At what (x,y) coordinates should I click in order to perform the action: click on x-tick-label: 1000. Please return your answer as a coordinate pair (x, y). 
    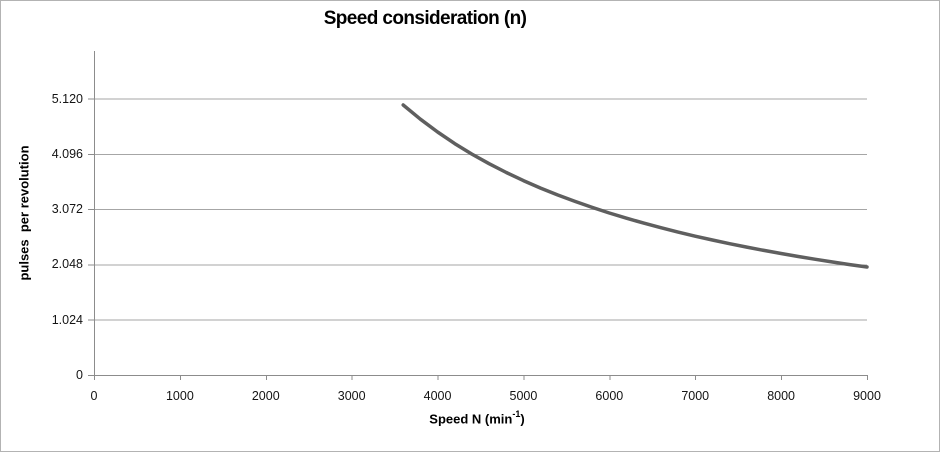
    Looking at the image, I should click on (179, 396).